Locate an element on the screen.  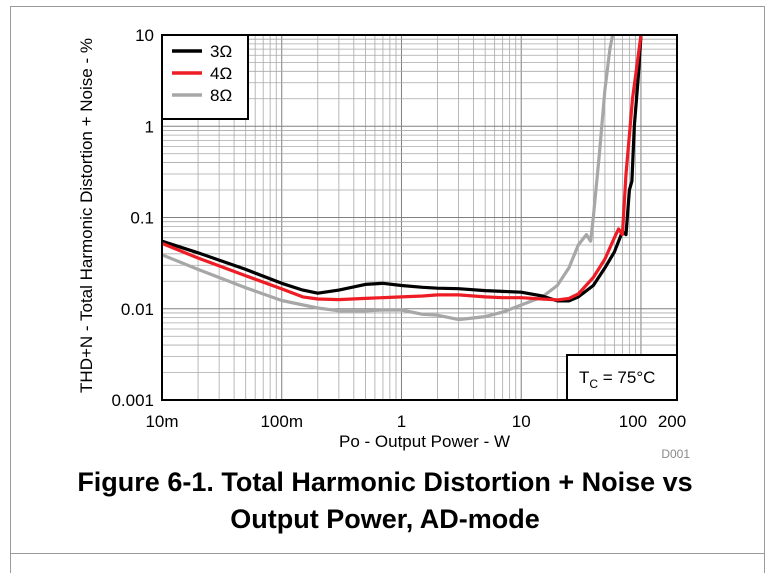
y-tick-label: 1 is located at coordinates (149, 126).